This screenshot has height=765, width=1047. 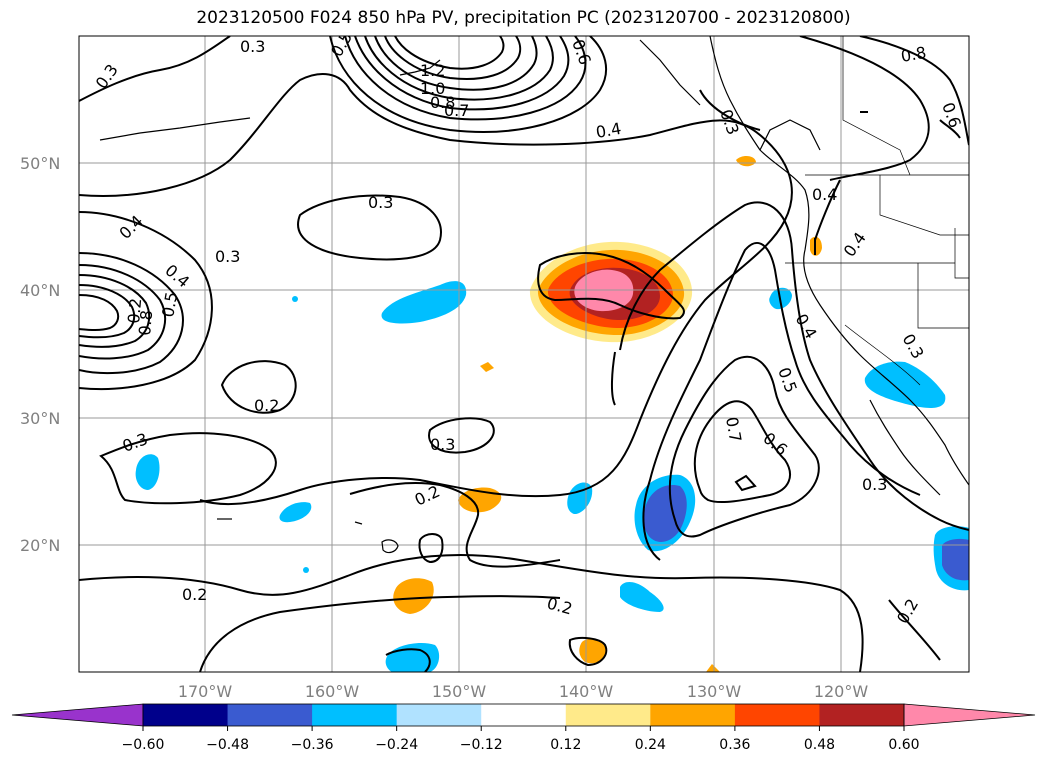 What do you see at coordinates (819, 745) in the screenshot?
I see `colorbar-tick-label: 0.48` at bounding box center [819, 745].